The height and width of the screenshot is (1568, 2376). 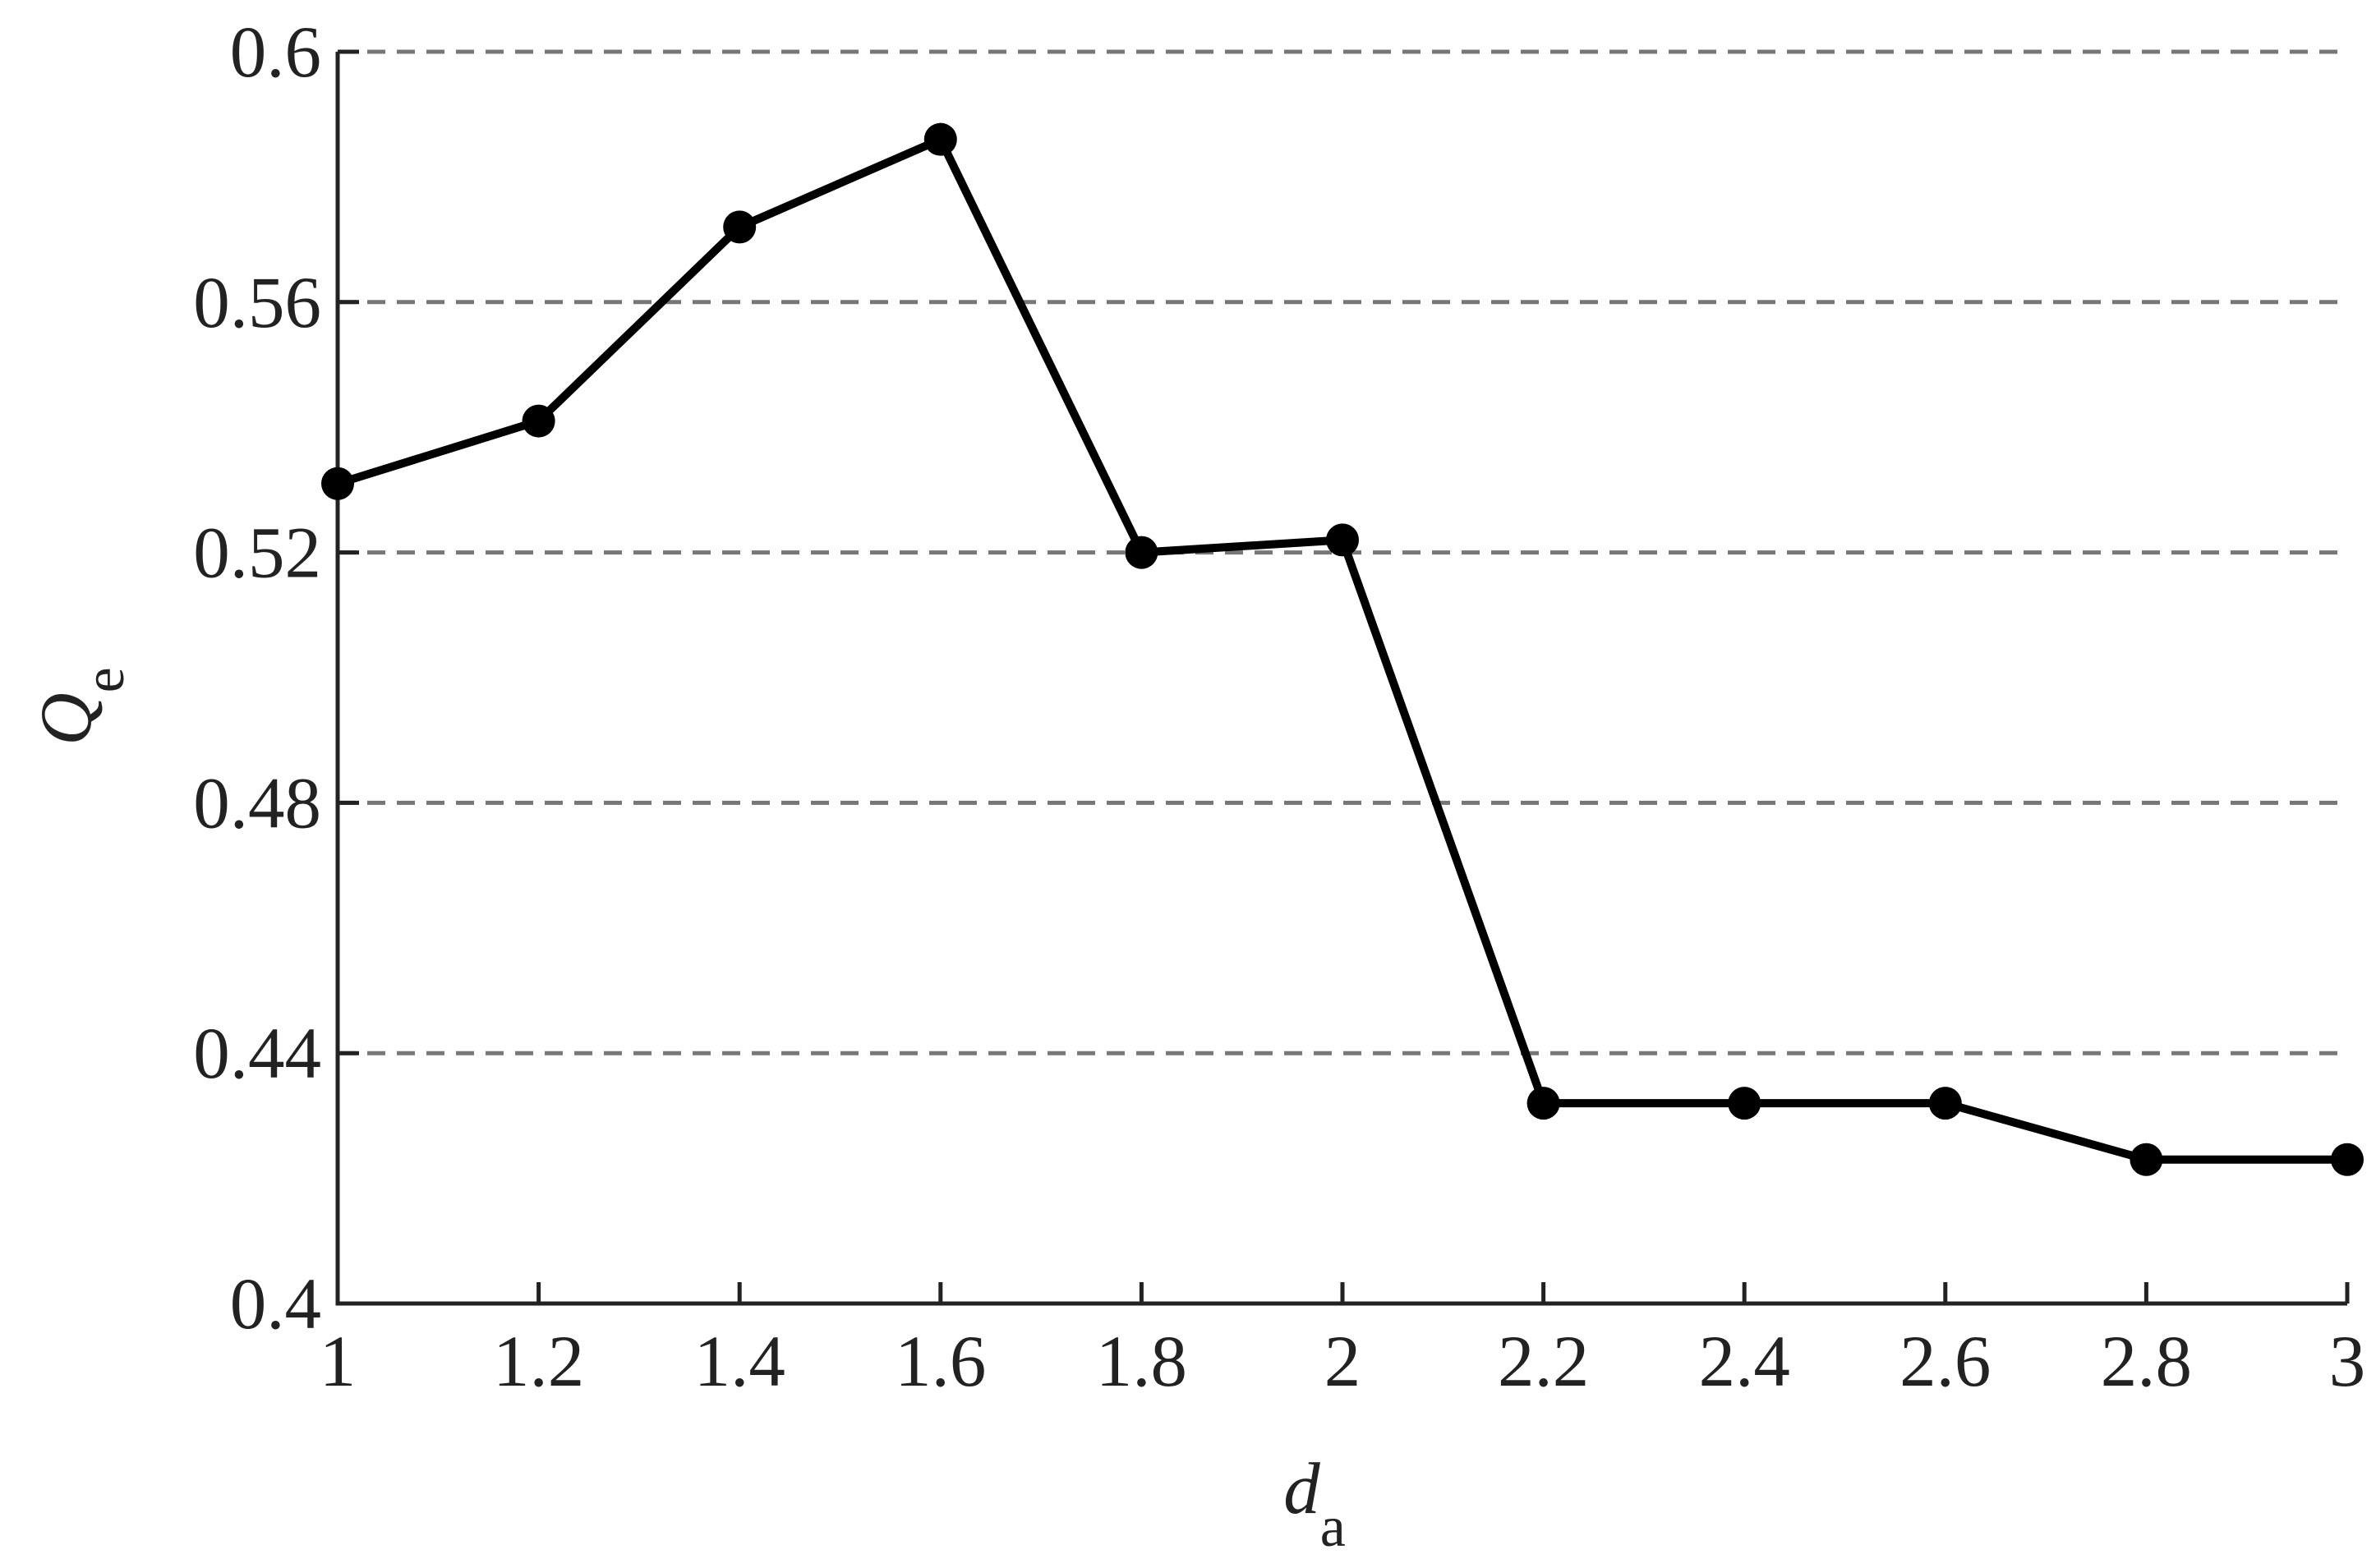 What do you see at coordinates (2347, 1362) in the screenshot?
I see `x-tick-label: 3` at bounding box center [2347, 1362].